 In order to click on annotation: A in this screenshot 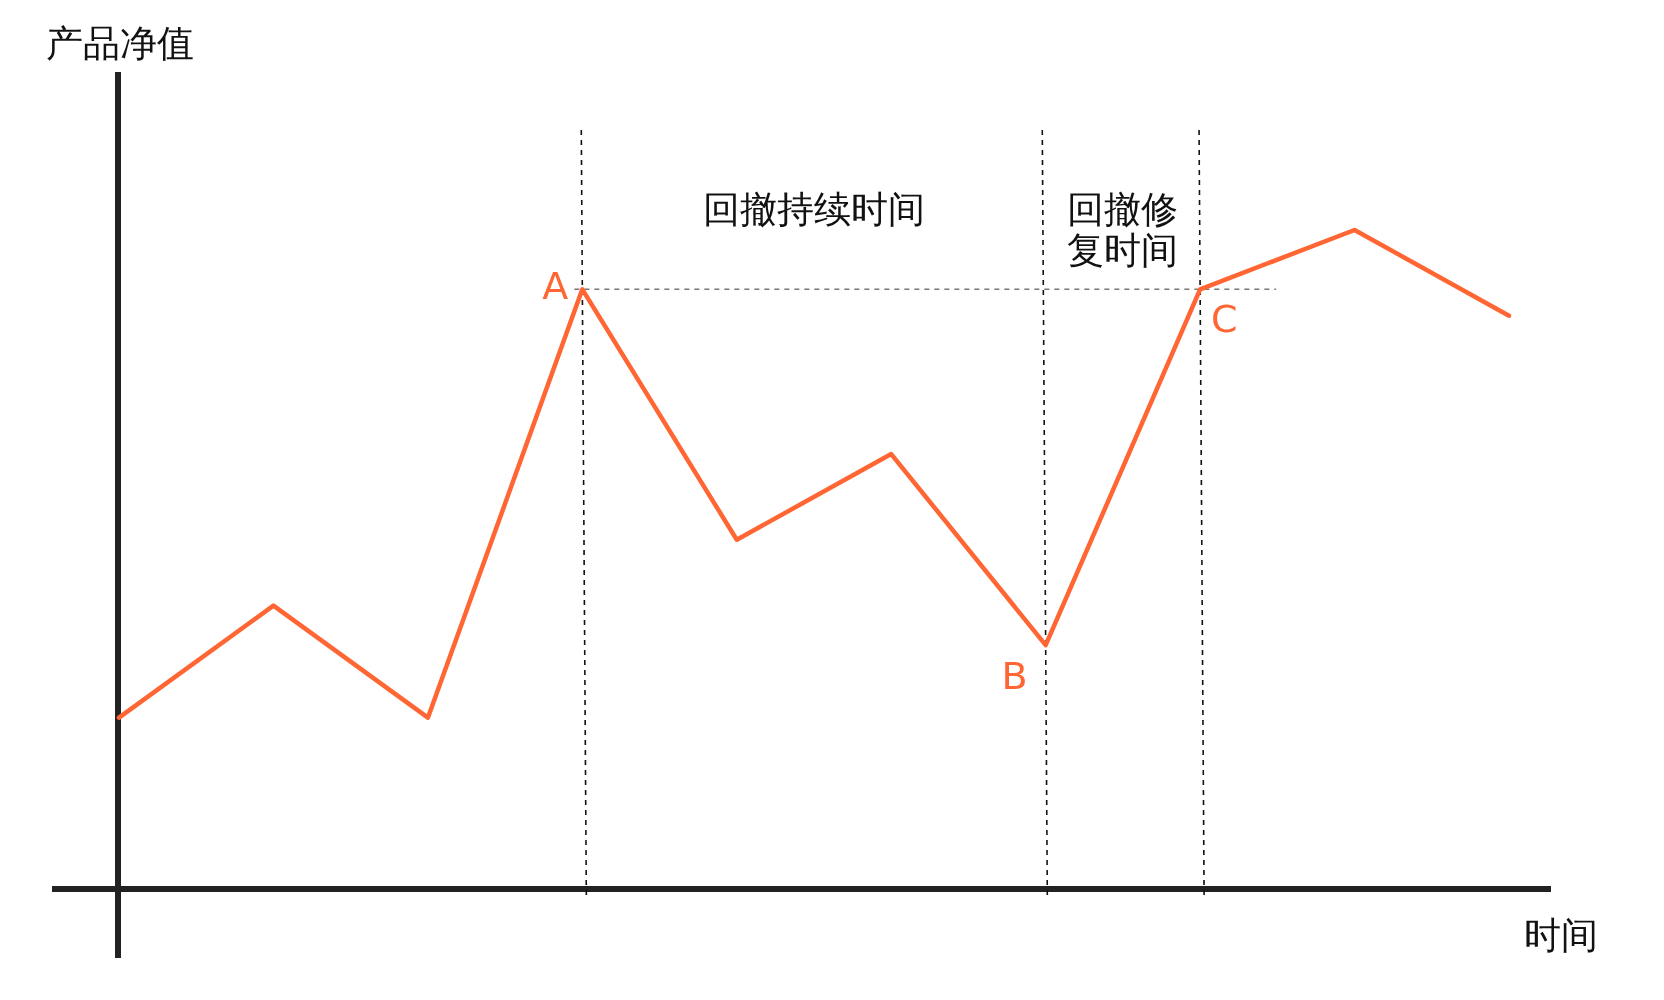, I will do `click(555, 286)`.